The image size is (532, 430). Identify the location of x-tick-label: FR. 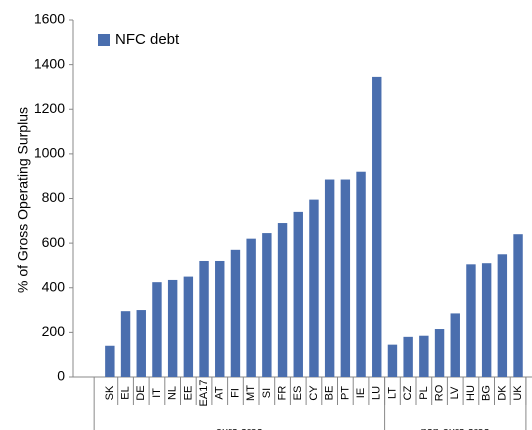
(282, 393).